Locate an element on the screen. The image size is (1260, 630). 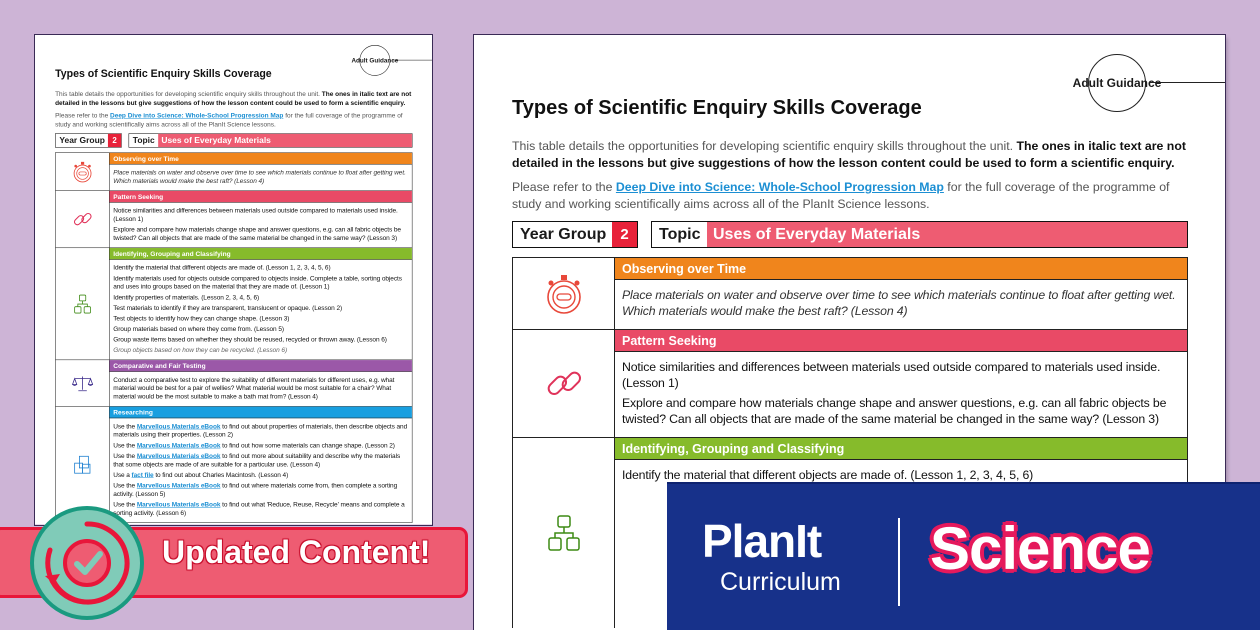
balance-scales-icon is located at coordinates (83, 383).